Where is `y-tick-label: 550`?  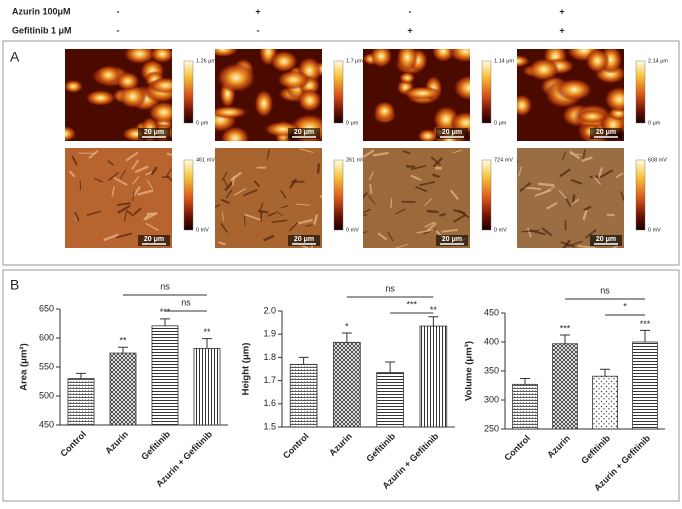 y-tick-label: 550 is located at coordinates (46, 366).